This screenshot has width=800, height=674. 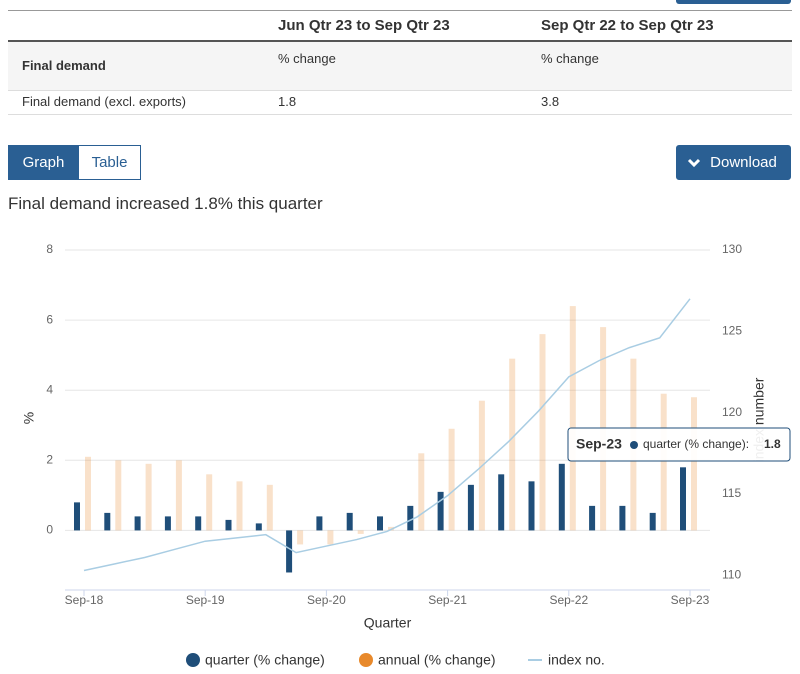 What do you see at coordinates (634, 445) in the screenshot?
I see `tooltip-symbol` at bounding box center [634, 445].